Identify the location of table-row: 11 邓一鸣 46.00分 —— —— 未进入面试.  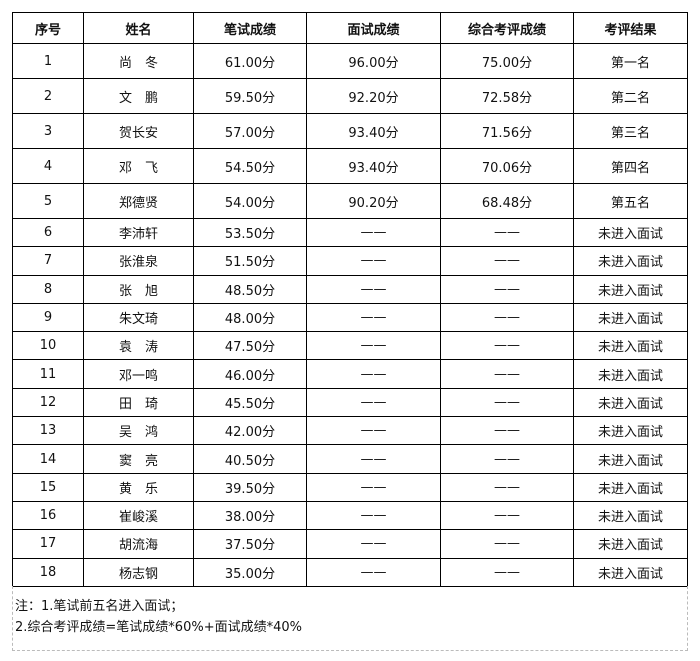
(350, 374).